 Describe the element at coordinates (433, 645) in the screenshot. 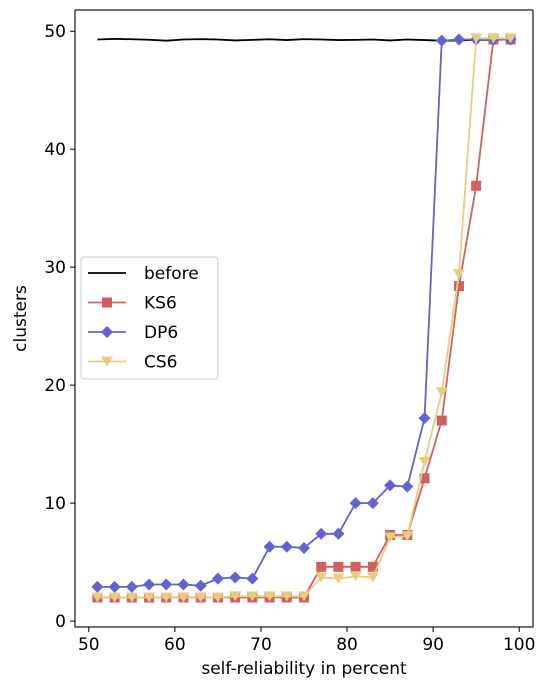

I see `x-tick-label-4: 90` at that location.